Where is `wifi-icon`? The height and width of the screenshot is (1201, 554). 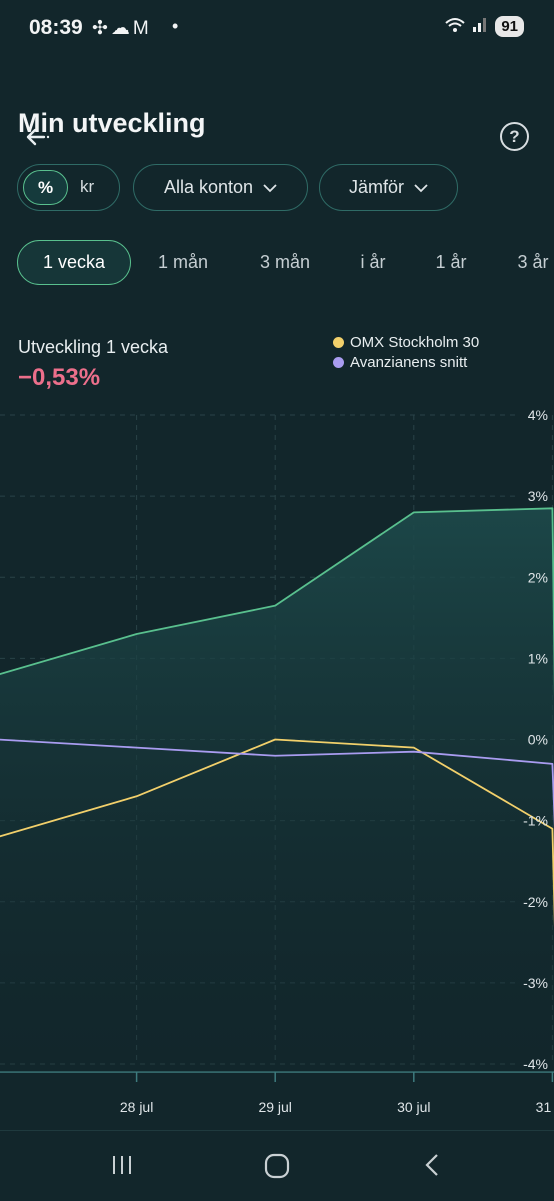
wifi-icon is located at coordinates (455, 27).